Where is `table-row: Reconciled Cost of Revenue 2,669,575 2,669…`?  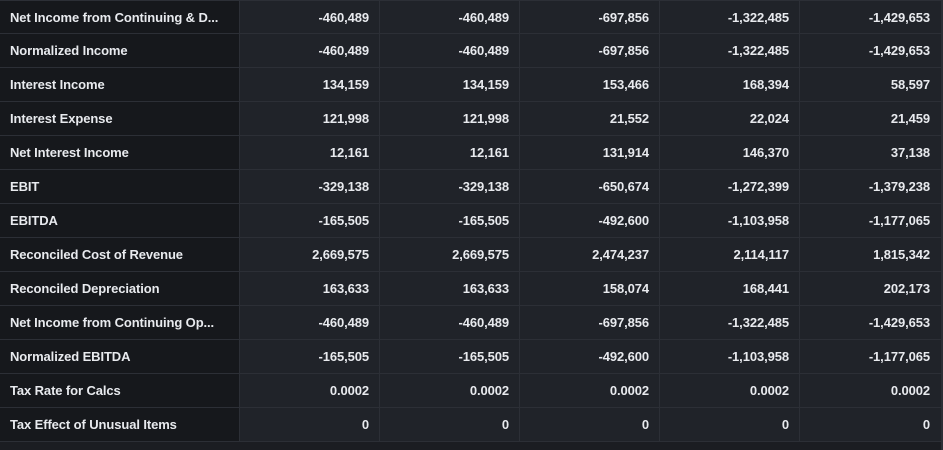
table-row: Reconciled Cost of Revenue 2,669,575 2,669… is located at coordinates (471, 255).